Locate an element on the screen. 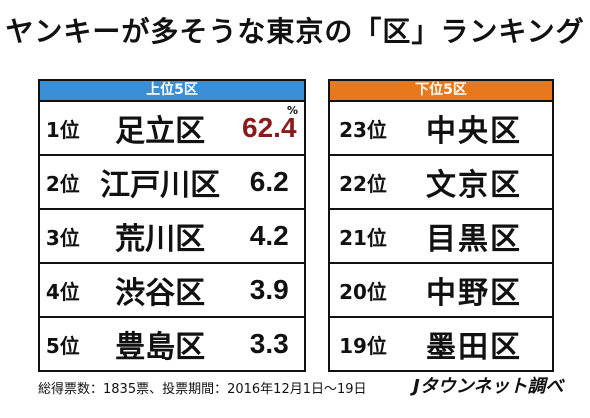  table-row: 3位 荒川区 4.2 is located at coordinates (172, 235).